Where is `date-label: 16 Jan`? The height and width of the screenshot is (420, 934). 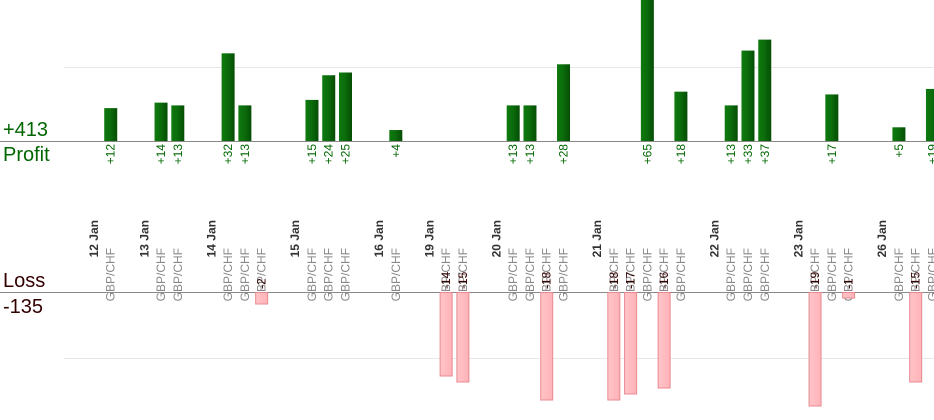 date-label: 16 Jan is located at coordinates (379, 238).